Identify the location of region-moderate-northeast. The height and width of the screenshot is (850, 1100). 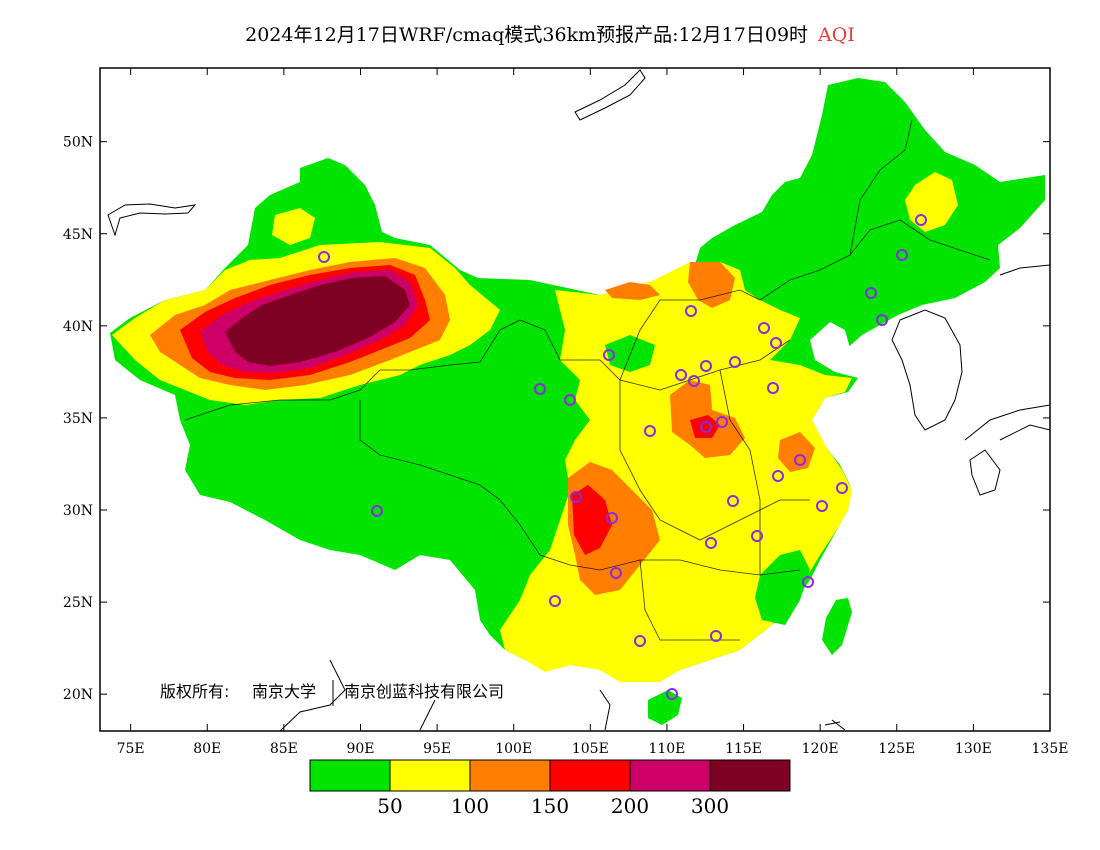
(931, 202).